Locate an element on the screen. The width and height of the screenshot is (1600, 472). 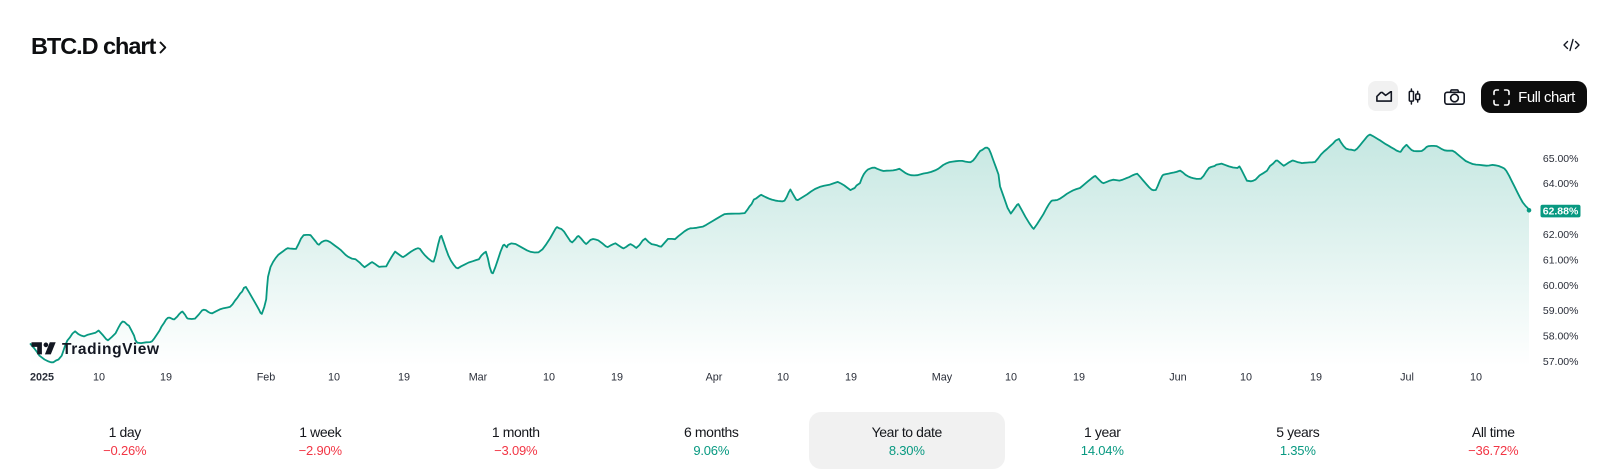
svg-text: 64.00% is located at coordinates (1561, 184).